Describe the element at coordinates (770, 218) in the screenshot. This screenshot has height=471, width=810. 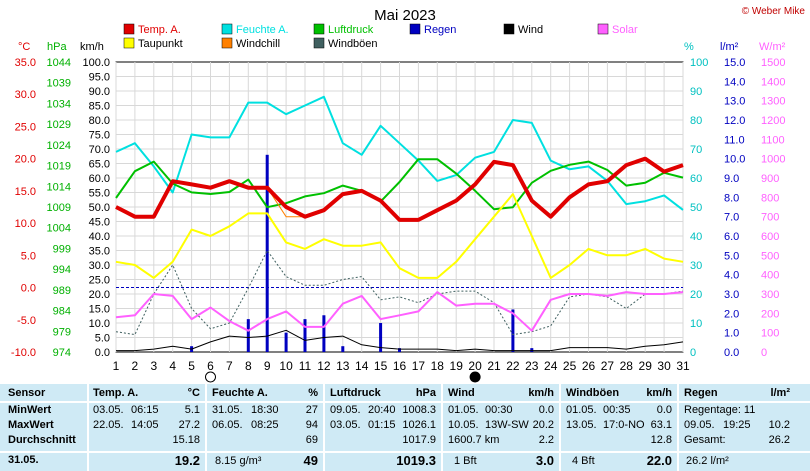
I see `solar-axis-tick: 700` at that location.